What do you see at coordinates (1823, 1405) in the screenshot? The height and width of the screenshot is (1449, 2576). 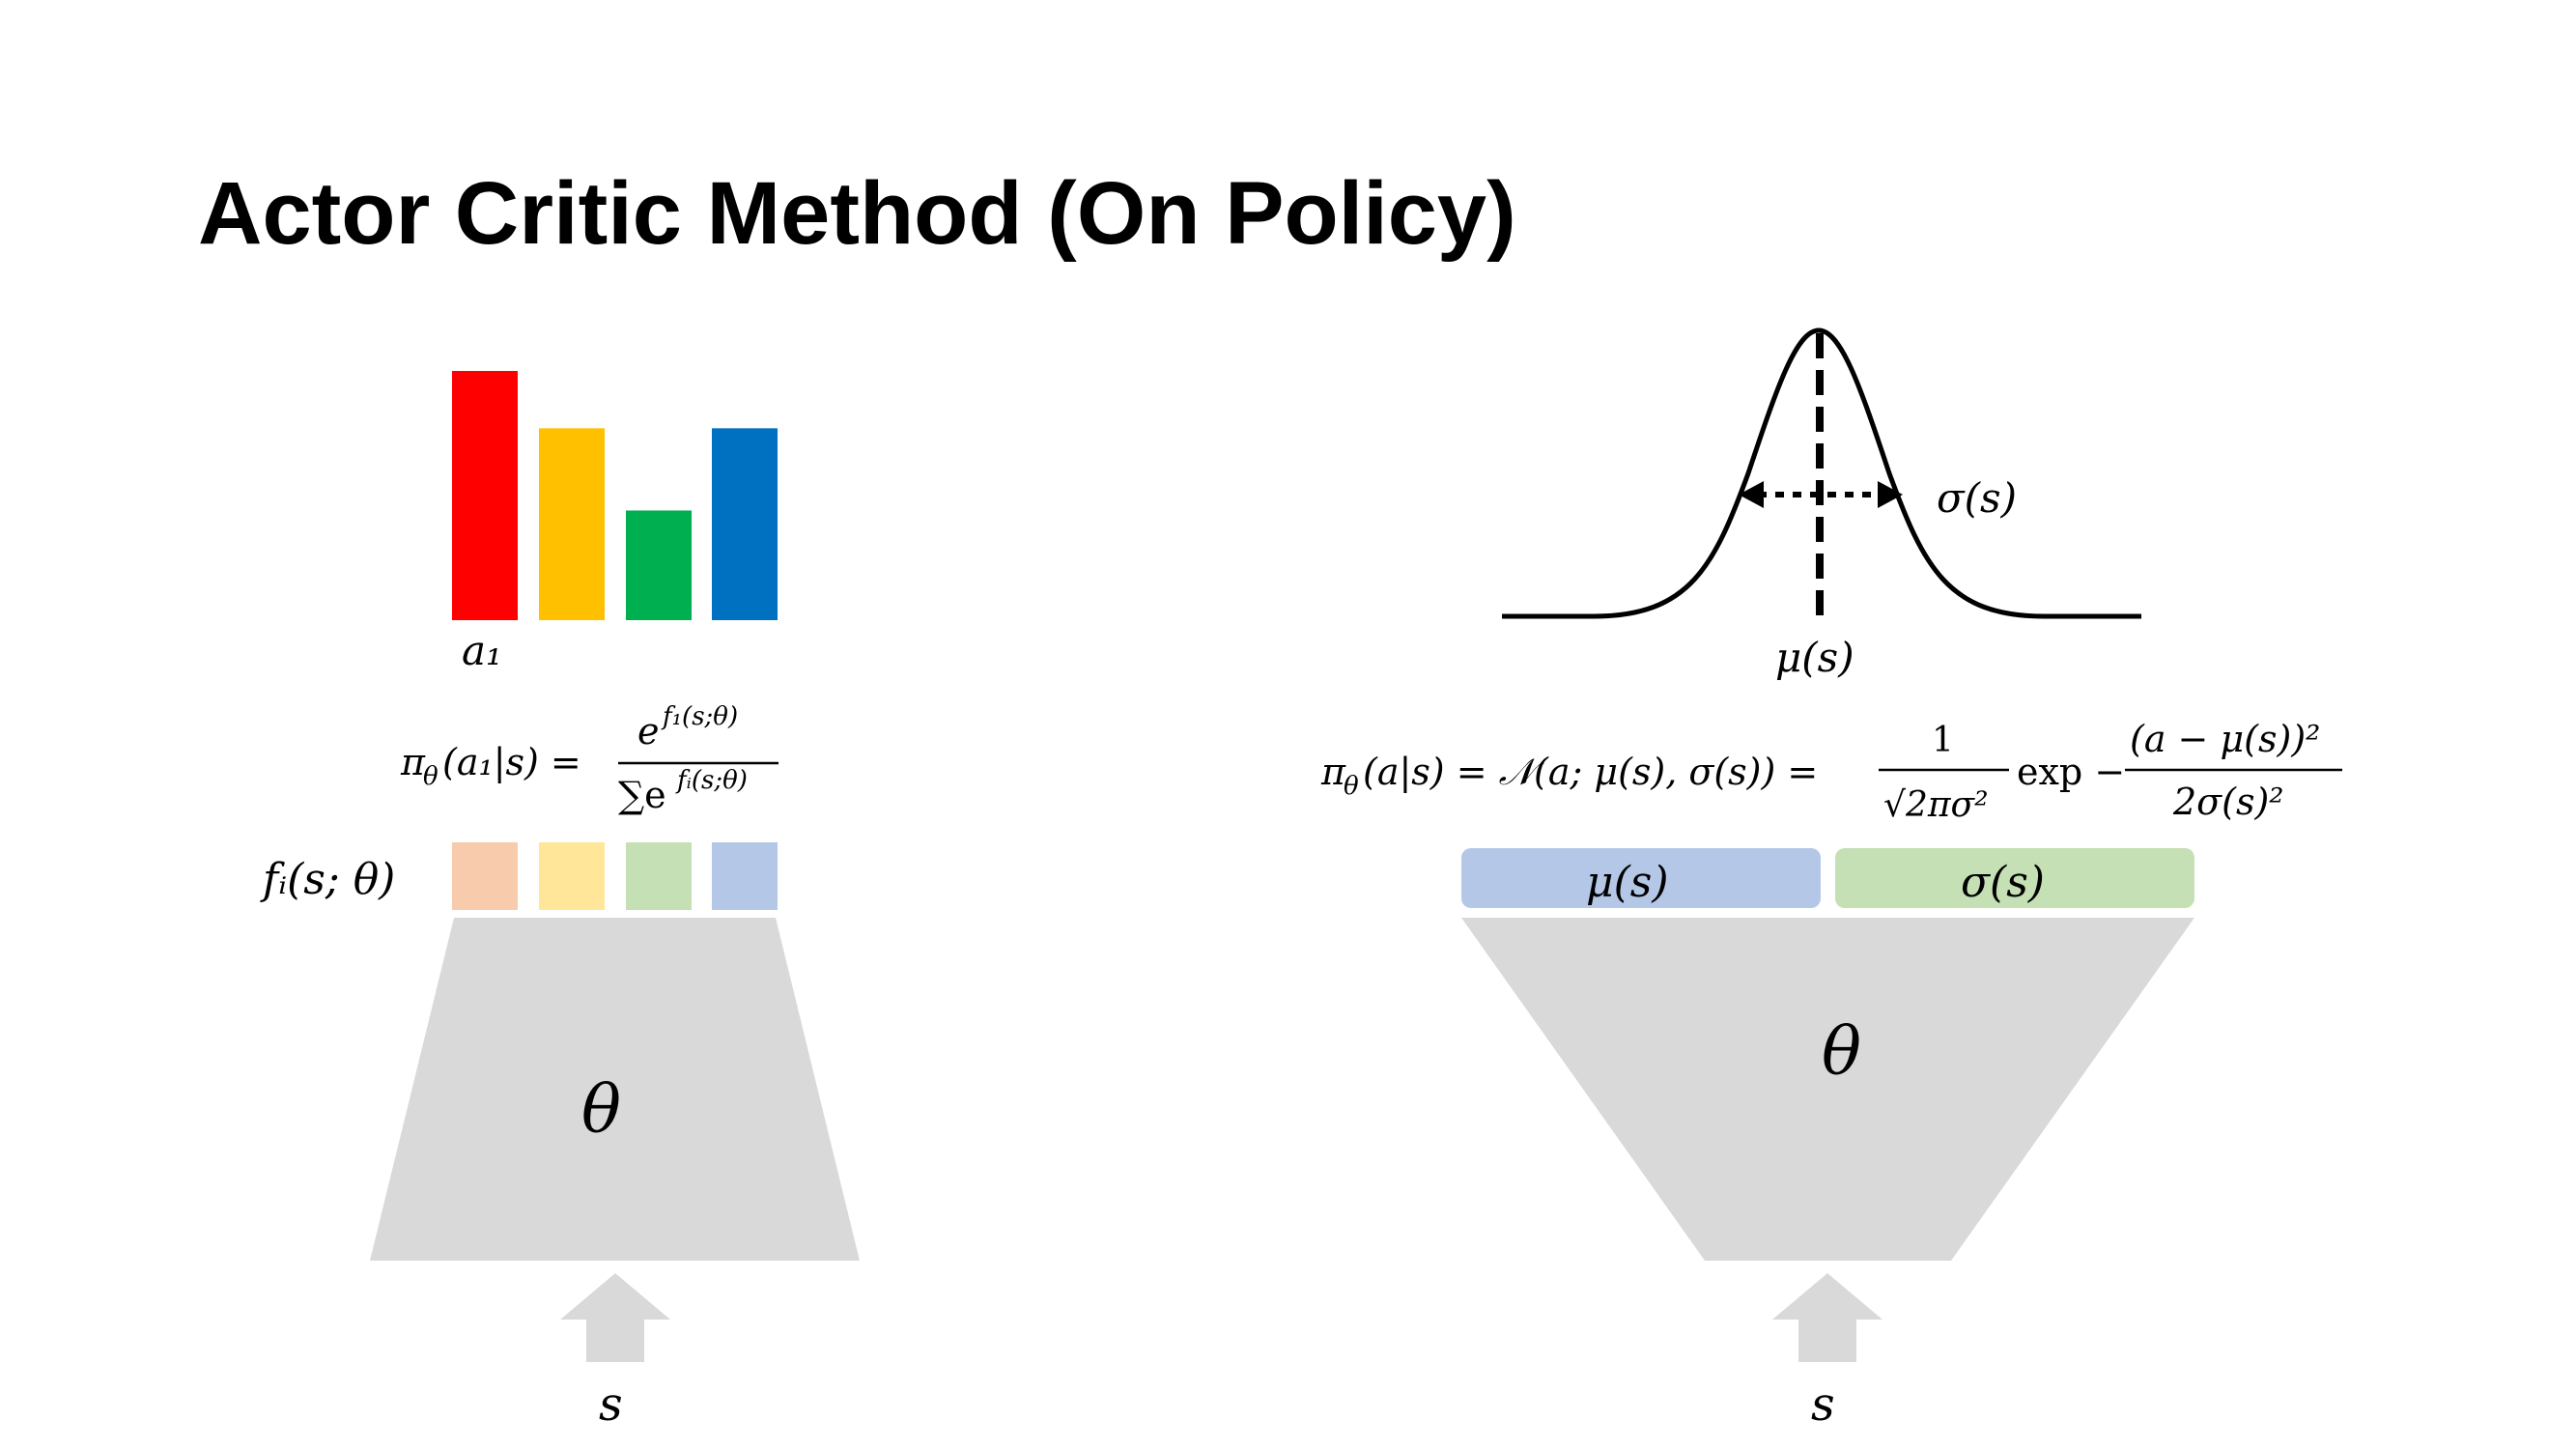 I see `continuous-input-label: s` at bounding box center [1823, 1405].